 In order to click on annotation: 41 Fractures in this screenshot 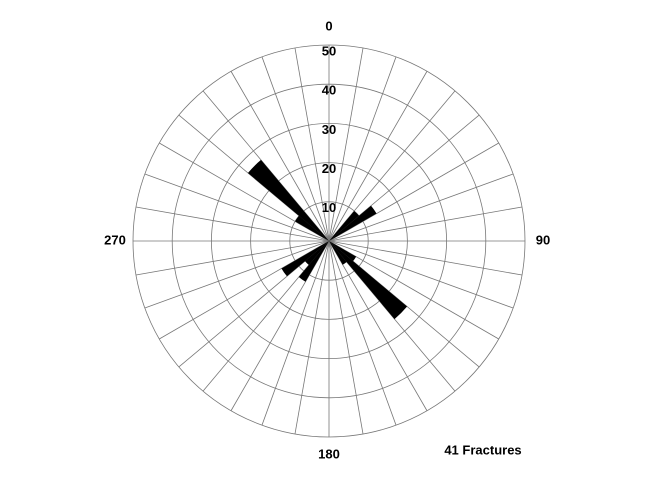, I will do `click(482, 449)`.